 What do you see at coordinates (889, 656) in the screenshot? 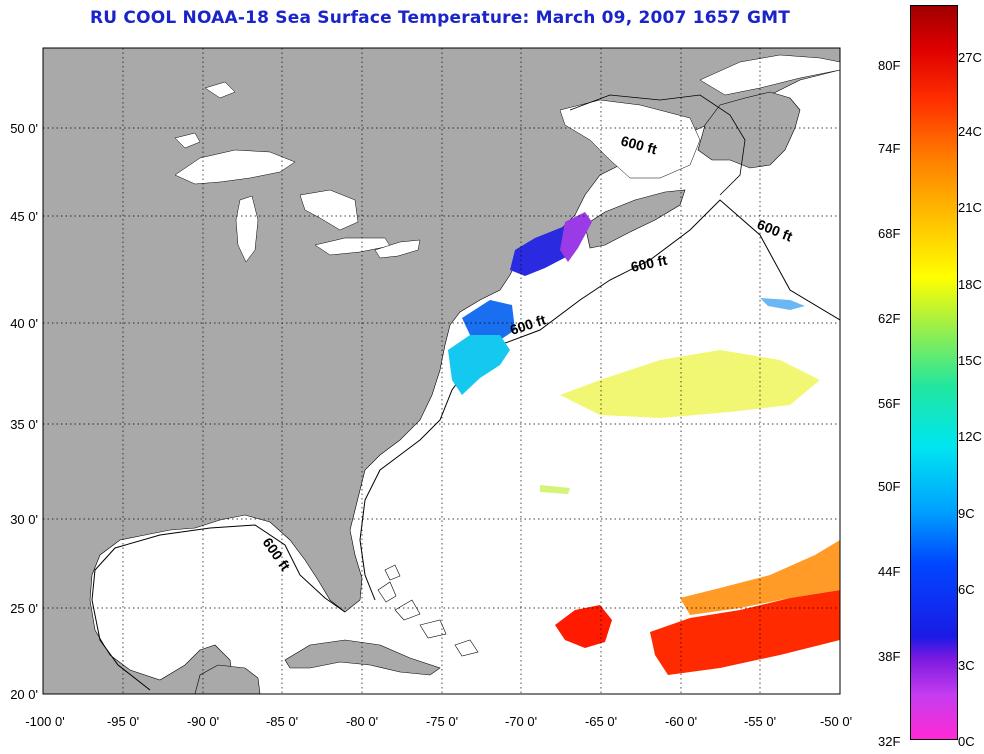
I see `colorbar-f-label: 38F` at bounding box center [889, 656].